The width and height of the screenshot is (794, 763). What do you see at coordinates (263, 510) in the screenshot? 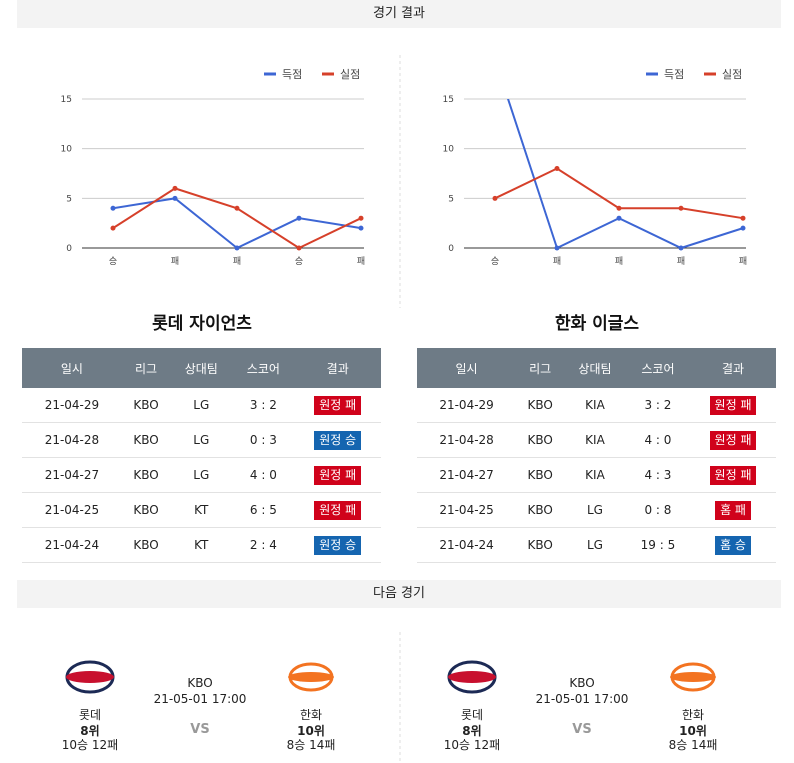
I see `cell: 6 : 5` at bounding box center [263, 510].